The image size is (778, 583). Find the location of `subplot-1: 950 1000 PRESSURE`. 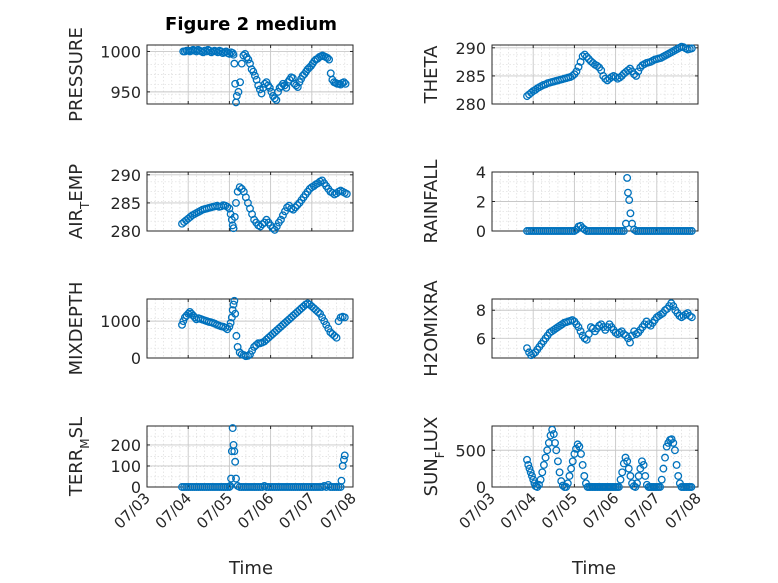

subplot-1: 950 1000 PRESSURE is located at coordinates (210, 74).